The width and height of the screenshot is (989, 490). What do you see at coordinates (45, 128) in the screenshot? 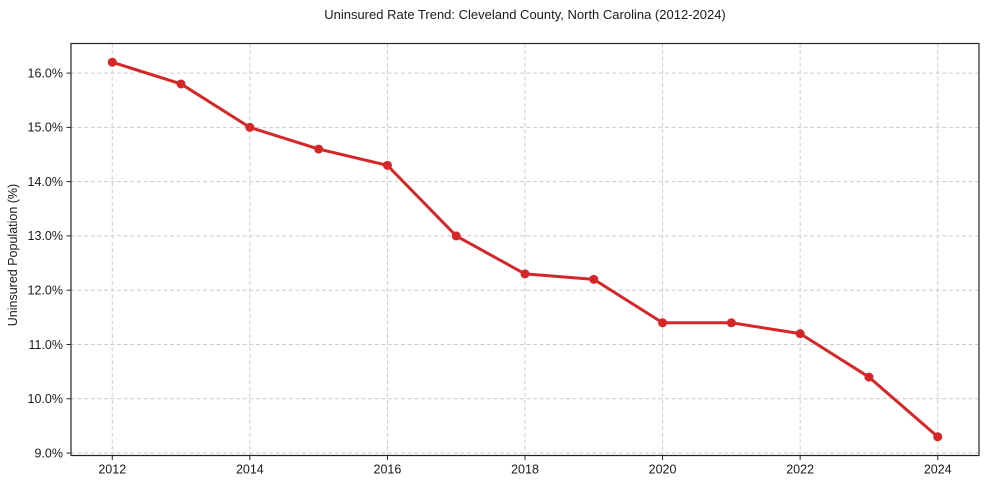
I see `y-tick-label: 15.0%` at bounding box center [45, 128].